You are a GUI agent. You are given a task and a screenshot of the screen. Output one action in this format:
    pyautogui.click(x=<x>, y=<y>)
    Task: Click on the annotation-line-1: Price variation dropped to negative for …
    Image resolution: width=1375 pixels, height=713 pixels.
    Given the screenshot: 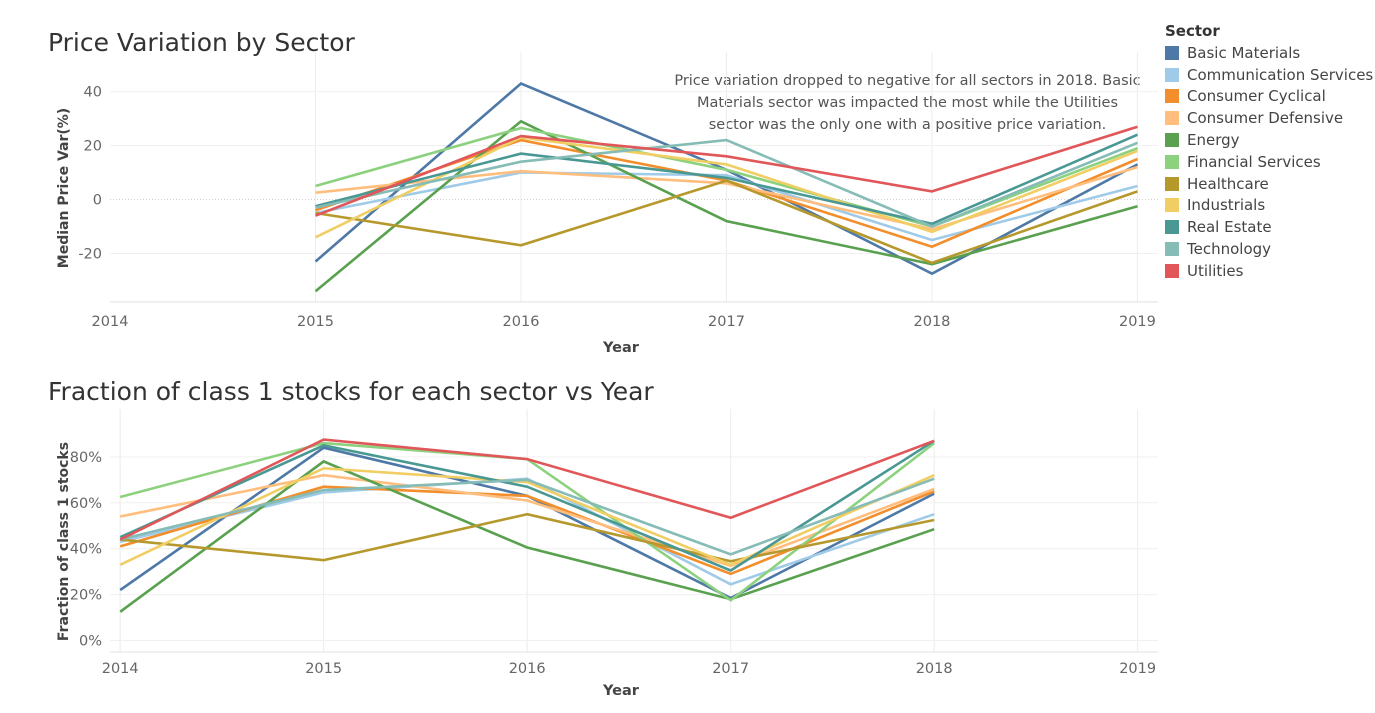 What is the action you would take?
    pyautogui.click(x=907, y=81)
    